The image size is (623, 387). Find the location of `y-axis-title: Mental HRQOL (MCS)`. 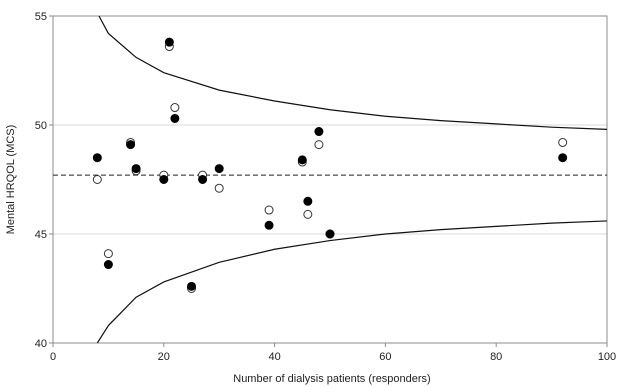

y-axis-title: Mental HRQOL (MCS) is located at coordinates (11, 180).